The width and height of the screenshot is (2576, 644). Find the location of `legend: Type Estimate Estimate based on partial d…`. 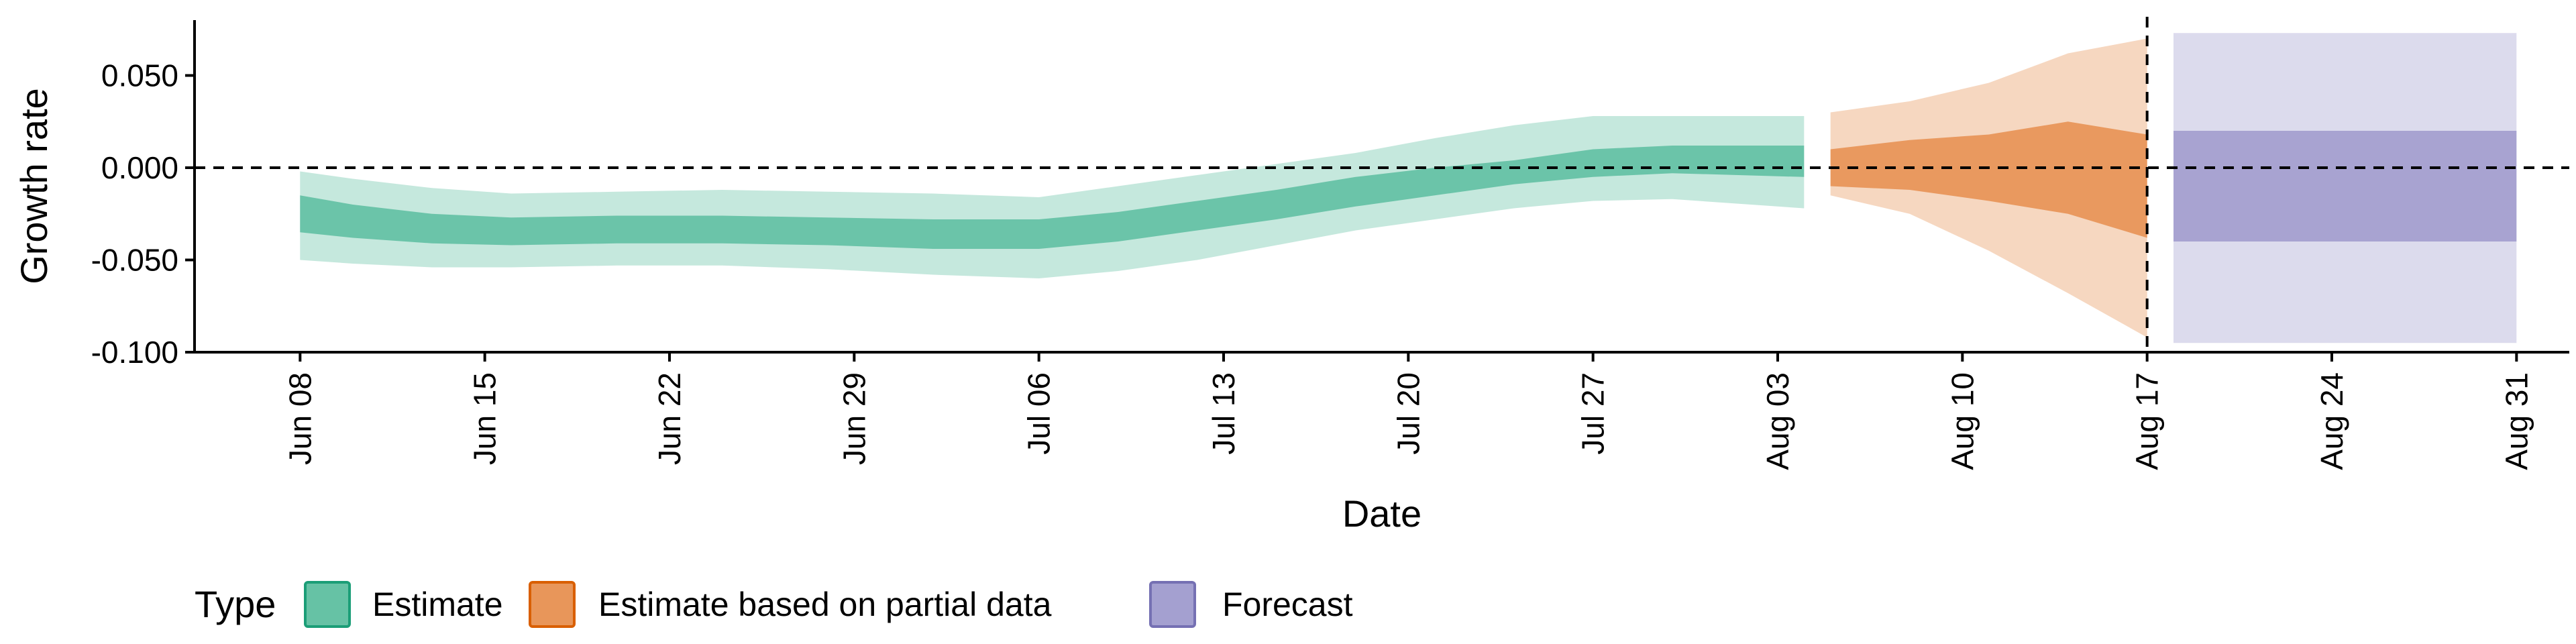

legend: Type Estimate Estimate based on partial d… is located at coordinates (774, 604).